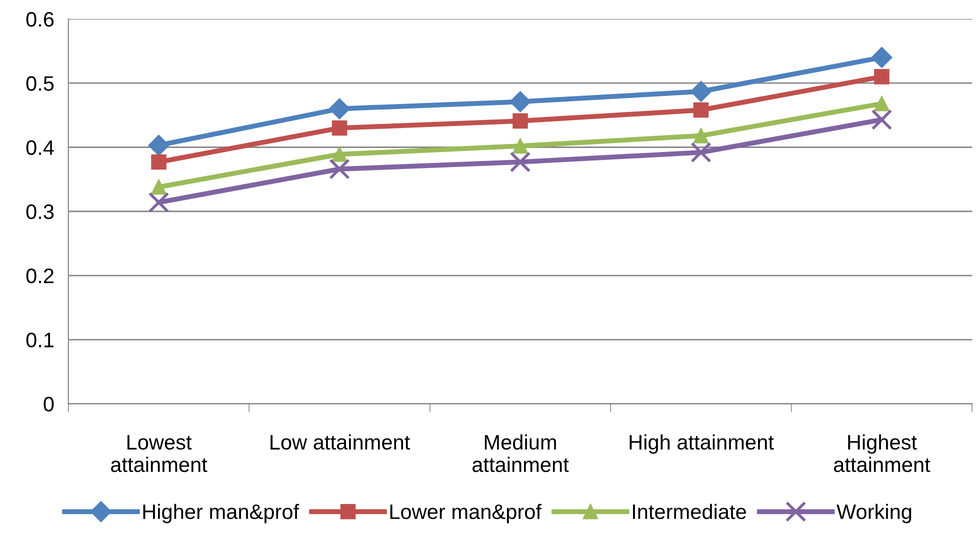 The width and height of the screenshot is (977, 542). I want to click on y-tick-label: 0.5, so click(40, 83).